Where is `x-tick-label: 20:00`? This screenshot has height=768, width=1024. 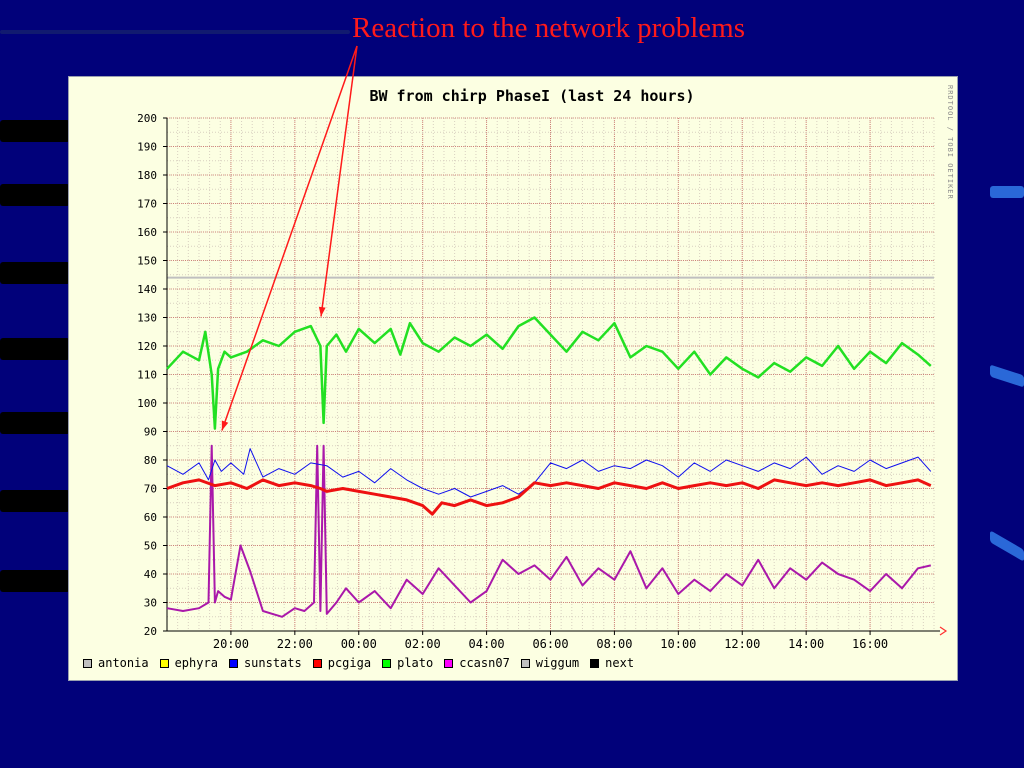
x-tick-label: 20:00 is located at coordinates (231, 644).